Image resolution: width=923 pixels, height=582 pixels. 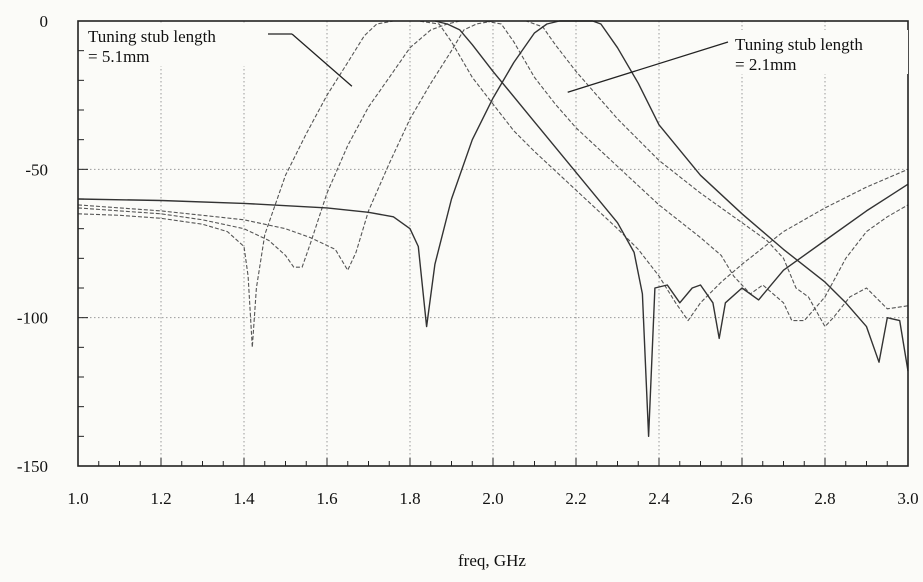 What do you see at coordinates (36, 169) in the screenshot?
I see `y-tick-label: -50` at bounding box center [36, 169].